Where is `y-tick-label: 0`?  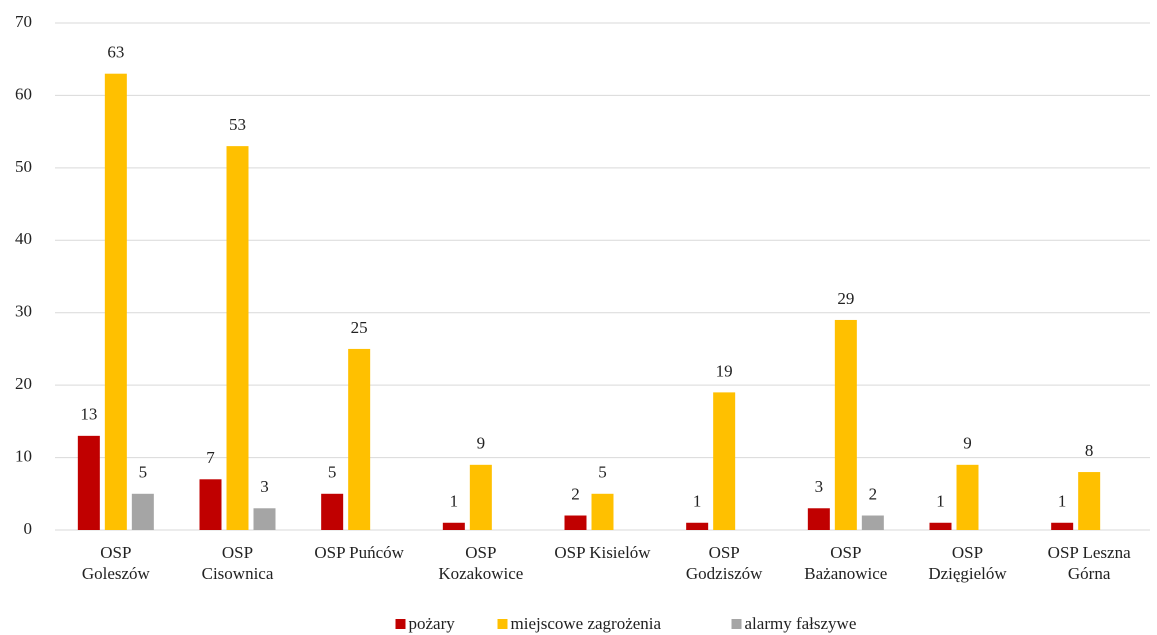 y-tick-label: 0 is located at coordinates (28, 528).